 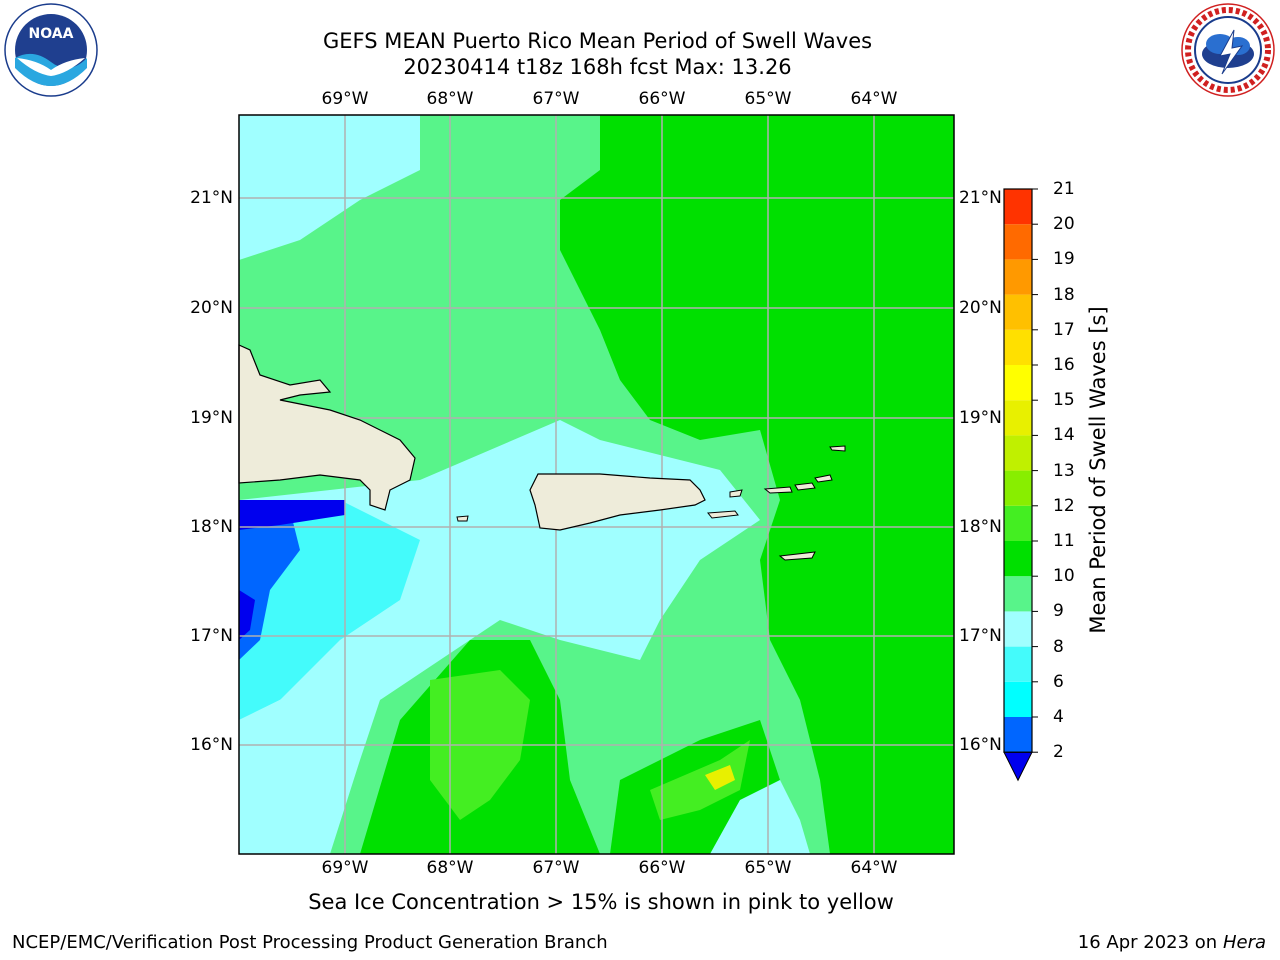 What do you see at coordinates (805, 486) in the screenshot?
I see `st-john-island` at bounding box center [805, 486].